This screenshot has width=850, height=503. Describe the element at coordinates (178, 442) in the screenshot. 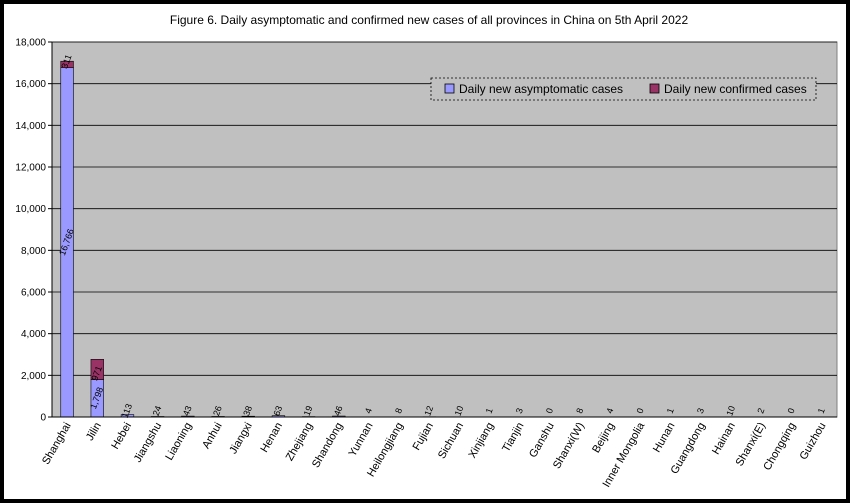

I see `x-tick-label: Liaoning` at that location.